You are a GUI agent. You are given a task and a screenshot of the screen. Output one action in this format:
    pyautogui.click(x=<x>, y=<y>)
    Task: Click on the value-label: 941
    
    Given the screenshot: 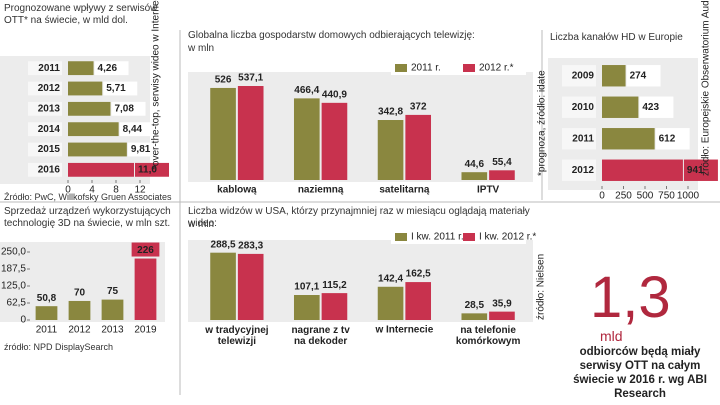 What is the action you would take?
    pyautogui.click(x=695, y=170)
    